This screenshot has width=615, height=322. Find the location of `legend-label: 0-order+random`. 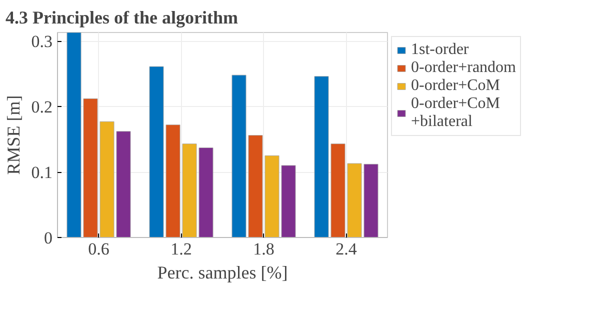

legend-label: 0-order+random is located at coordinates (463, 68).